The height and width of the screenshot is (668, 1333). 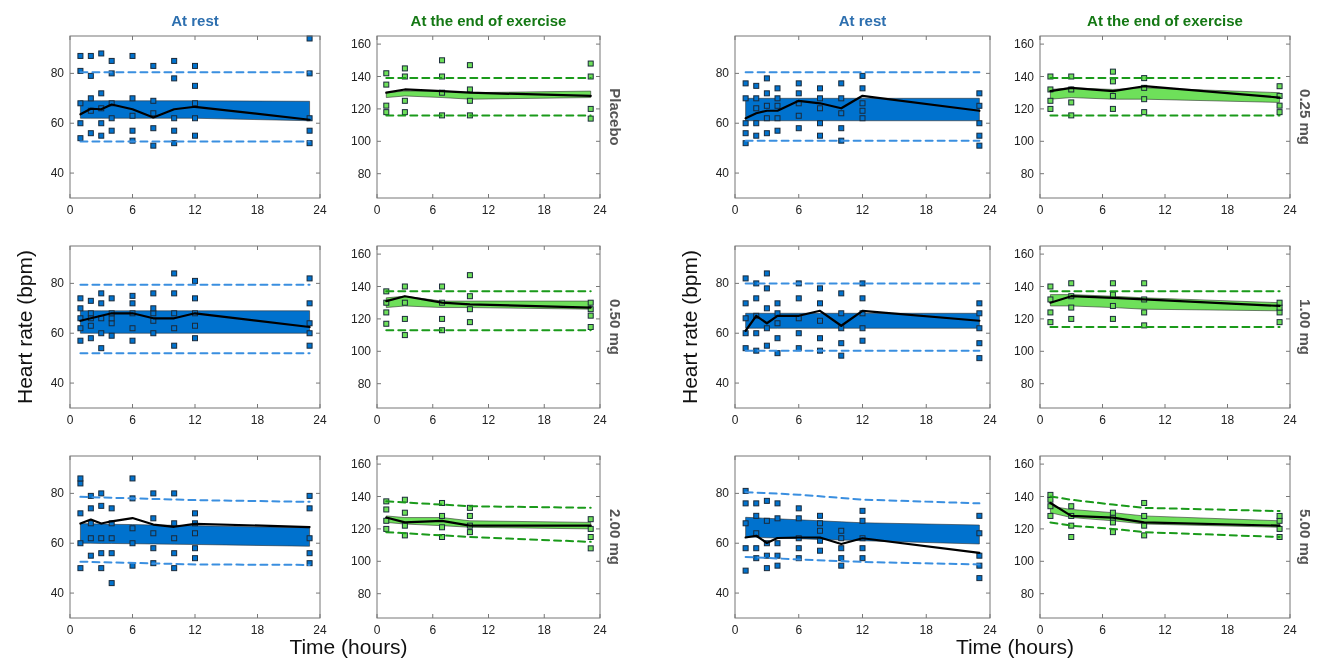 I want to click on y2-axis-title: Placebo, so click(x=615, y=117).